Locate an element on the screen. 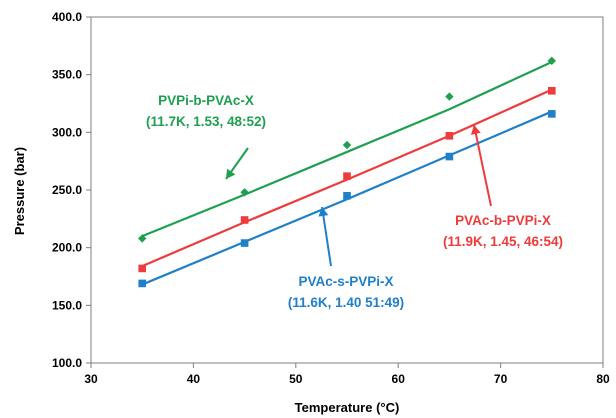  x-tick-label: 30 is located at coordinates (91, 379).